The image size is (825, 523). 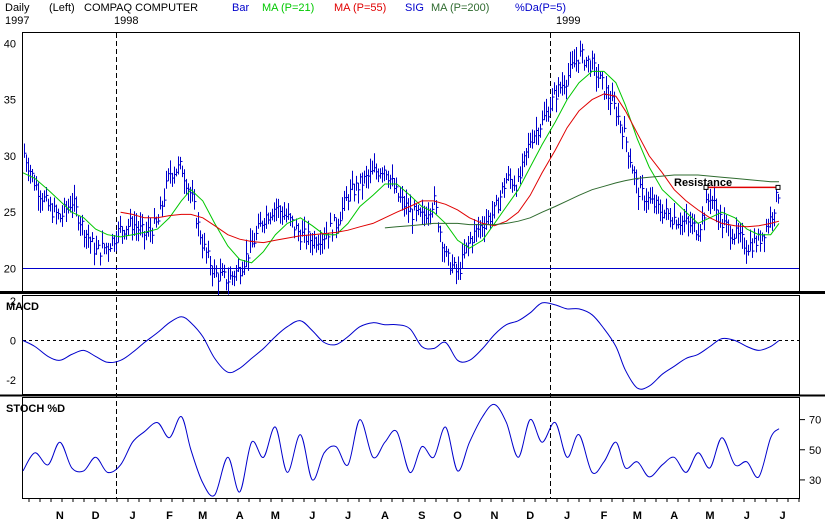 I want to click on month-label-3: F, so click(x=169, y=516).